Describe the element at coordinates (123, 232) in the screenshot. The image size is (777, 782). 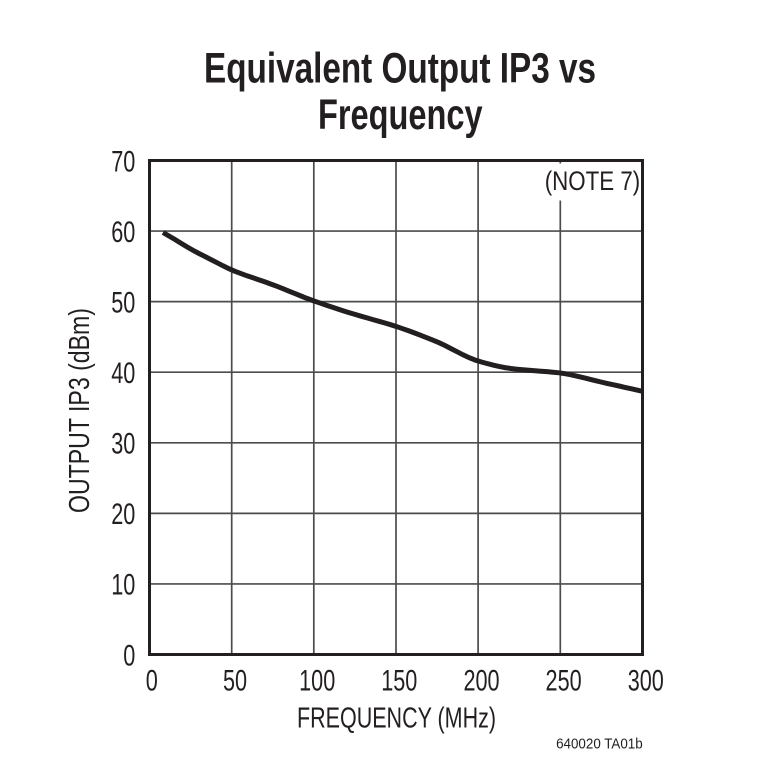
I see `svg-text: 60` at that location.